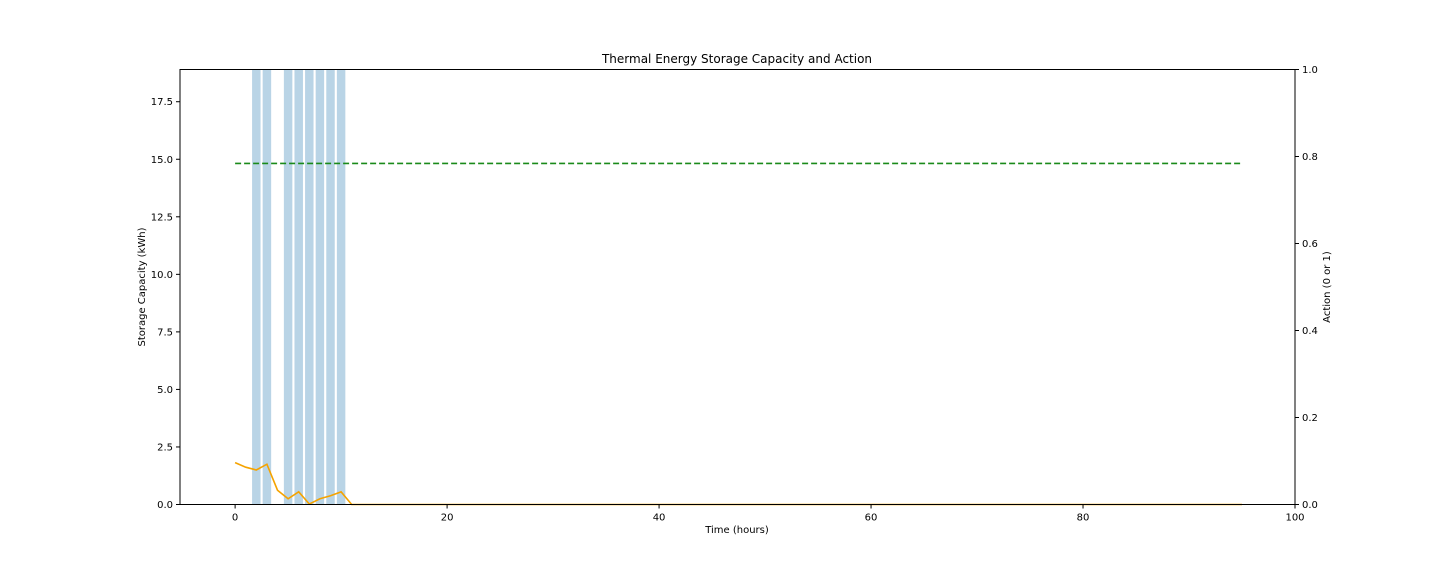  What do you see at coordinates (1327, 287) in the screenshot?
I see `y2-axis-title: Action (0 or 1)` at bounding box center [1327, 287].